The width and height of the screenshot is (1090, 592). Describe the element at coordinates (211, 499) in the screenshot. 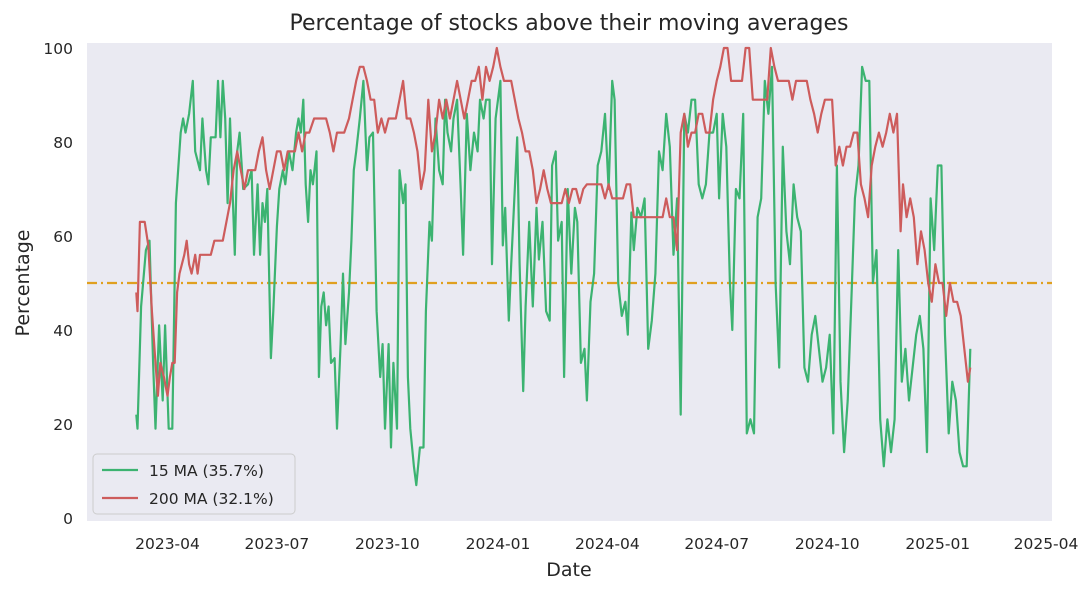

I see `legend-label: 200 MA (32.1%)` at that location.